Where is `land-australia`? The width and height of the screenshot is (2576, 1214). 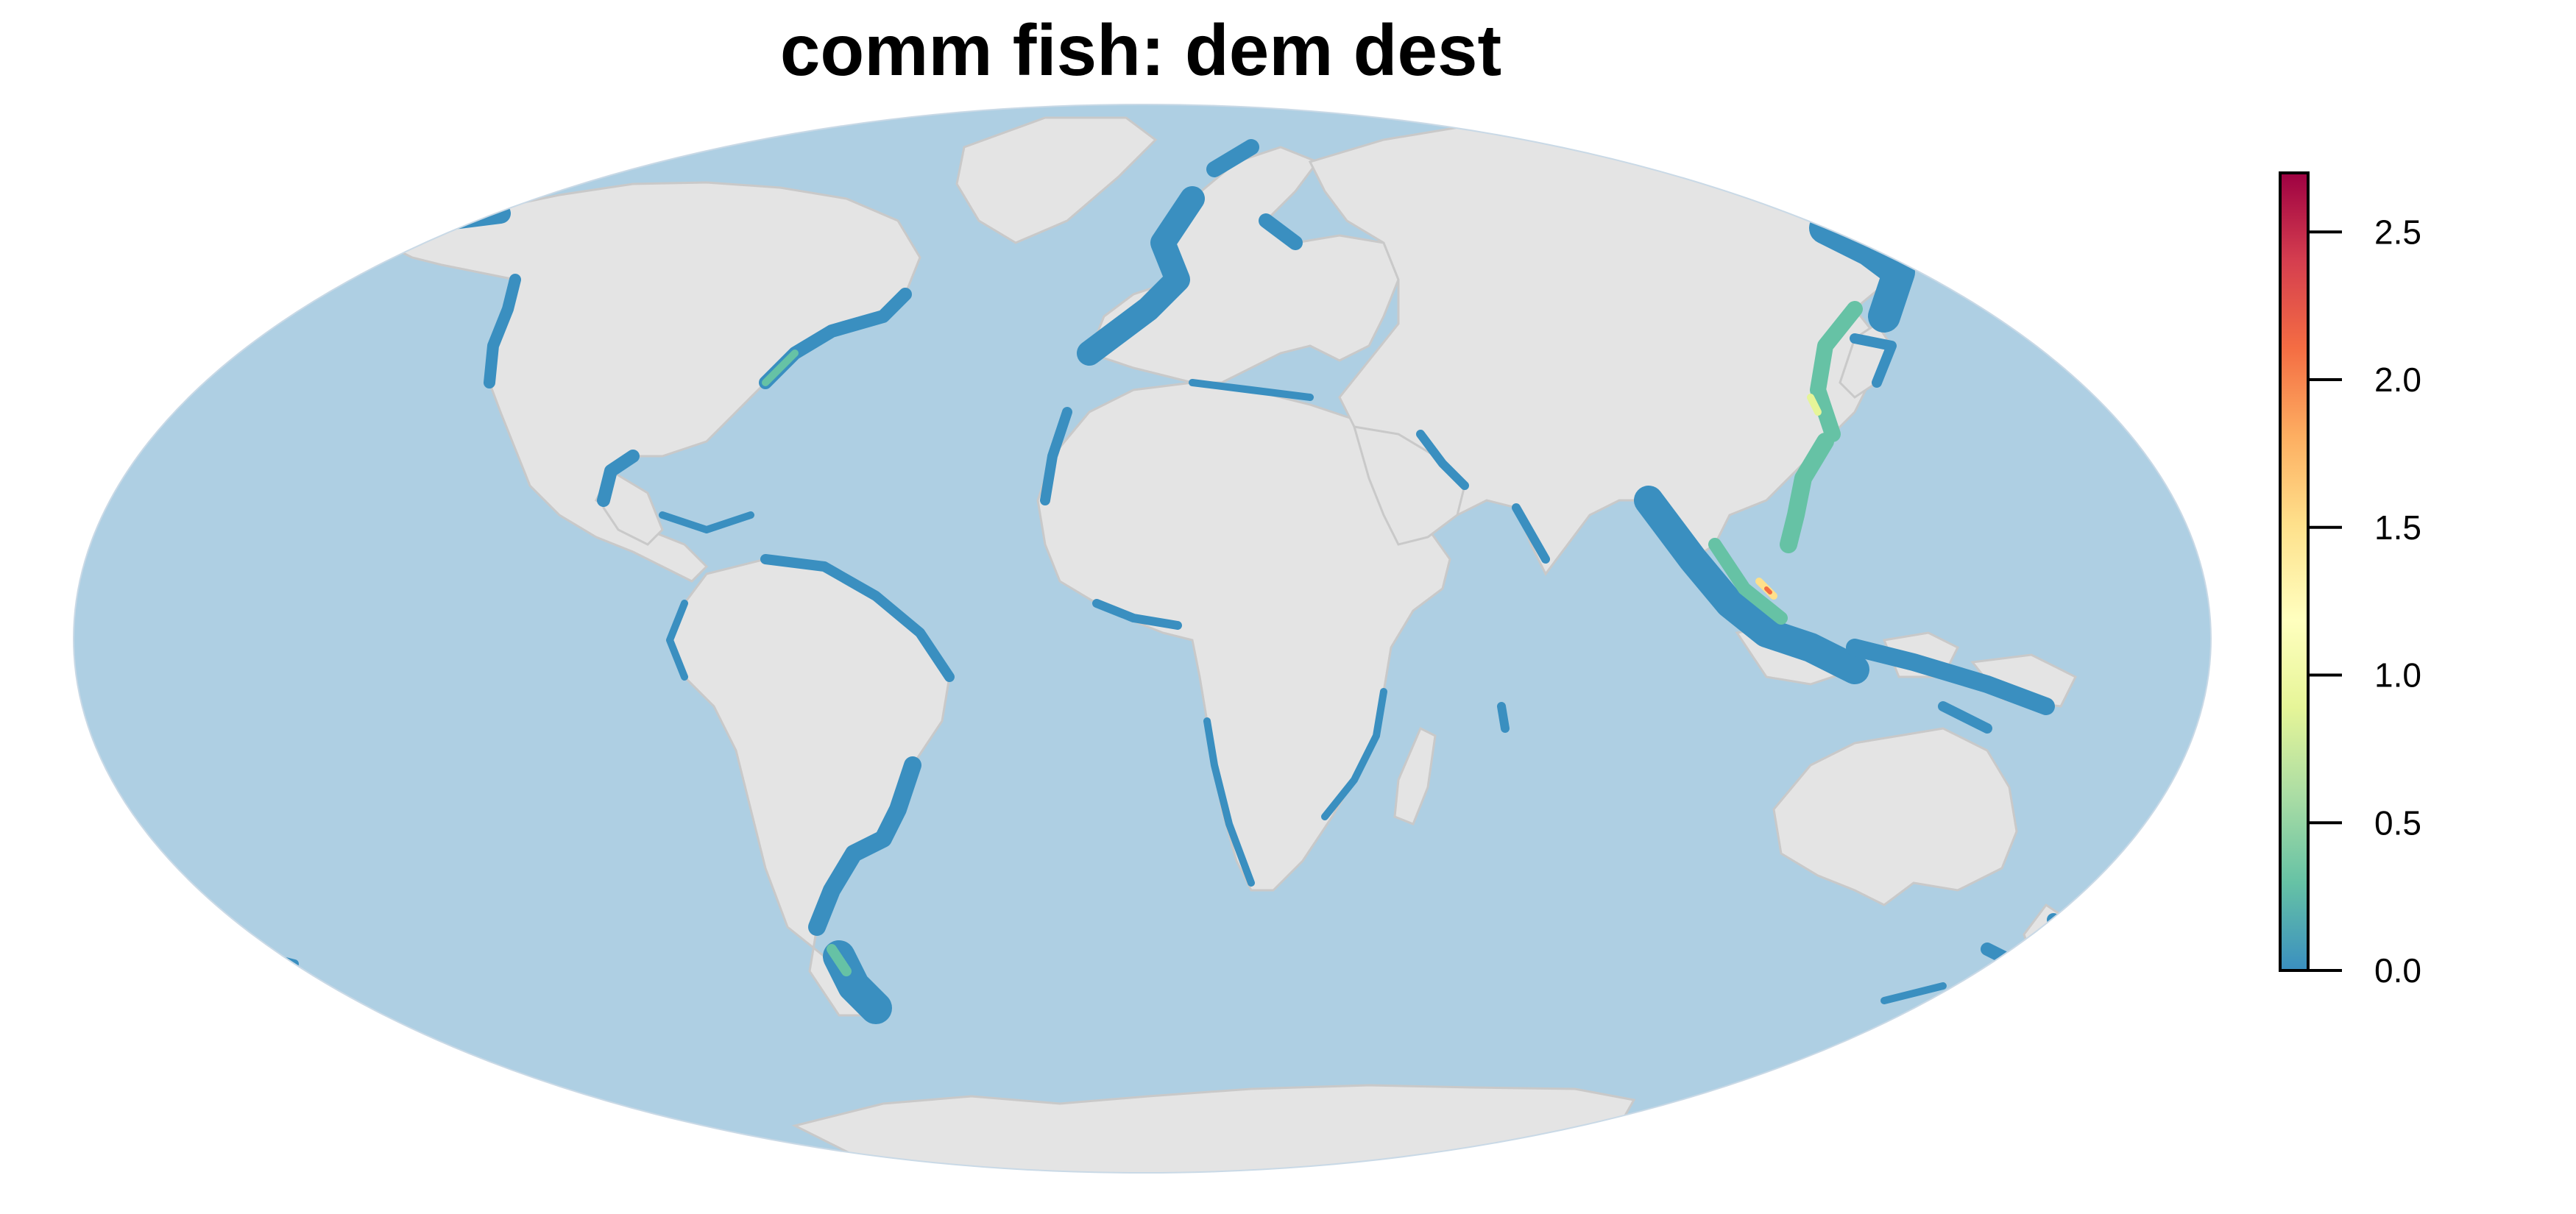
land-australia is located at coordinates (1895, 816).